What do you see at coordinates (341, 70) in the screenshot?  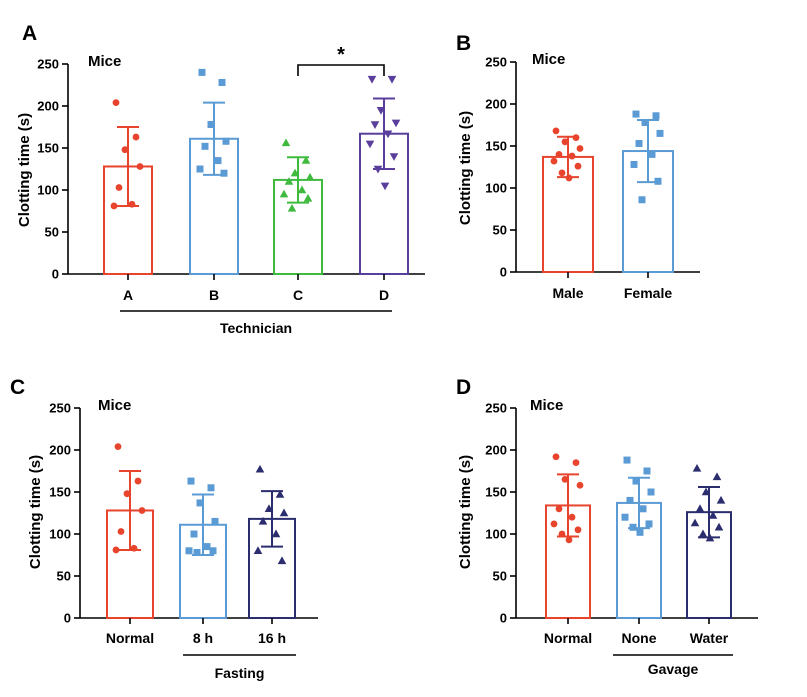 I see `significance-bracket` at bounding box center [341, 70].